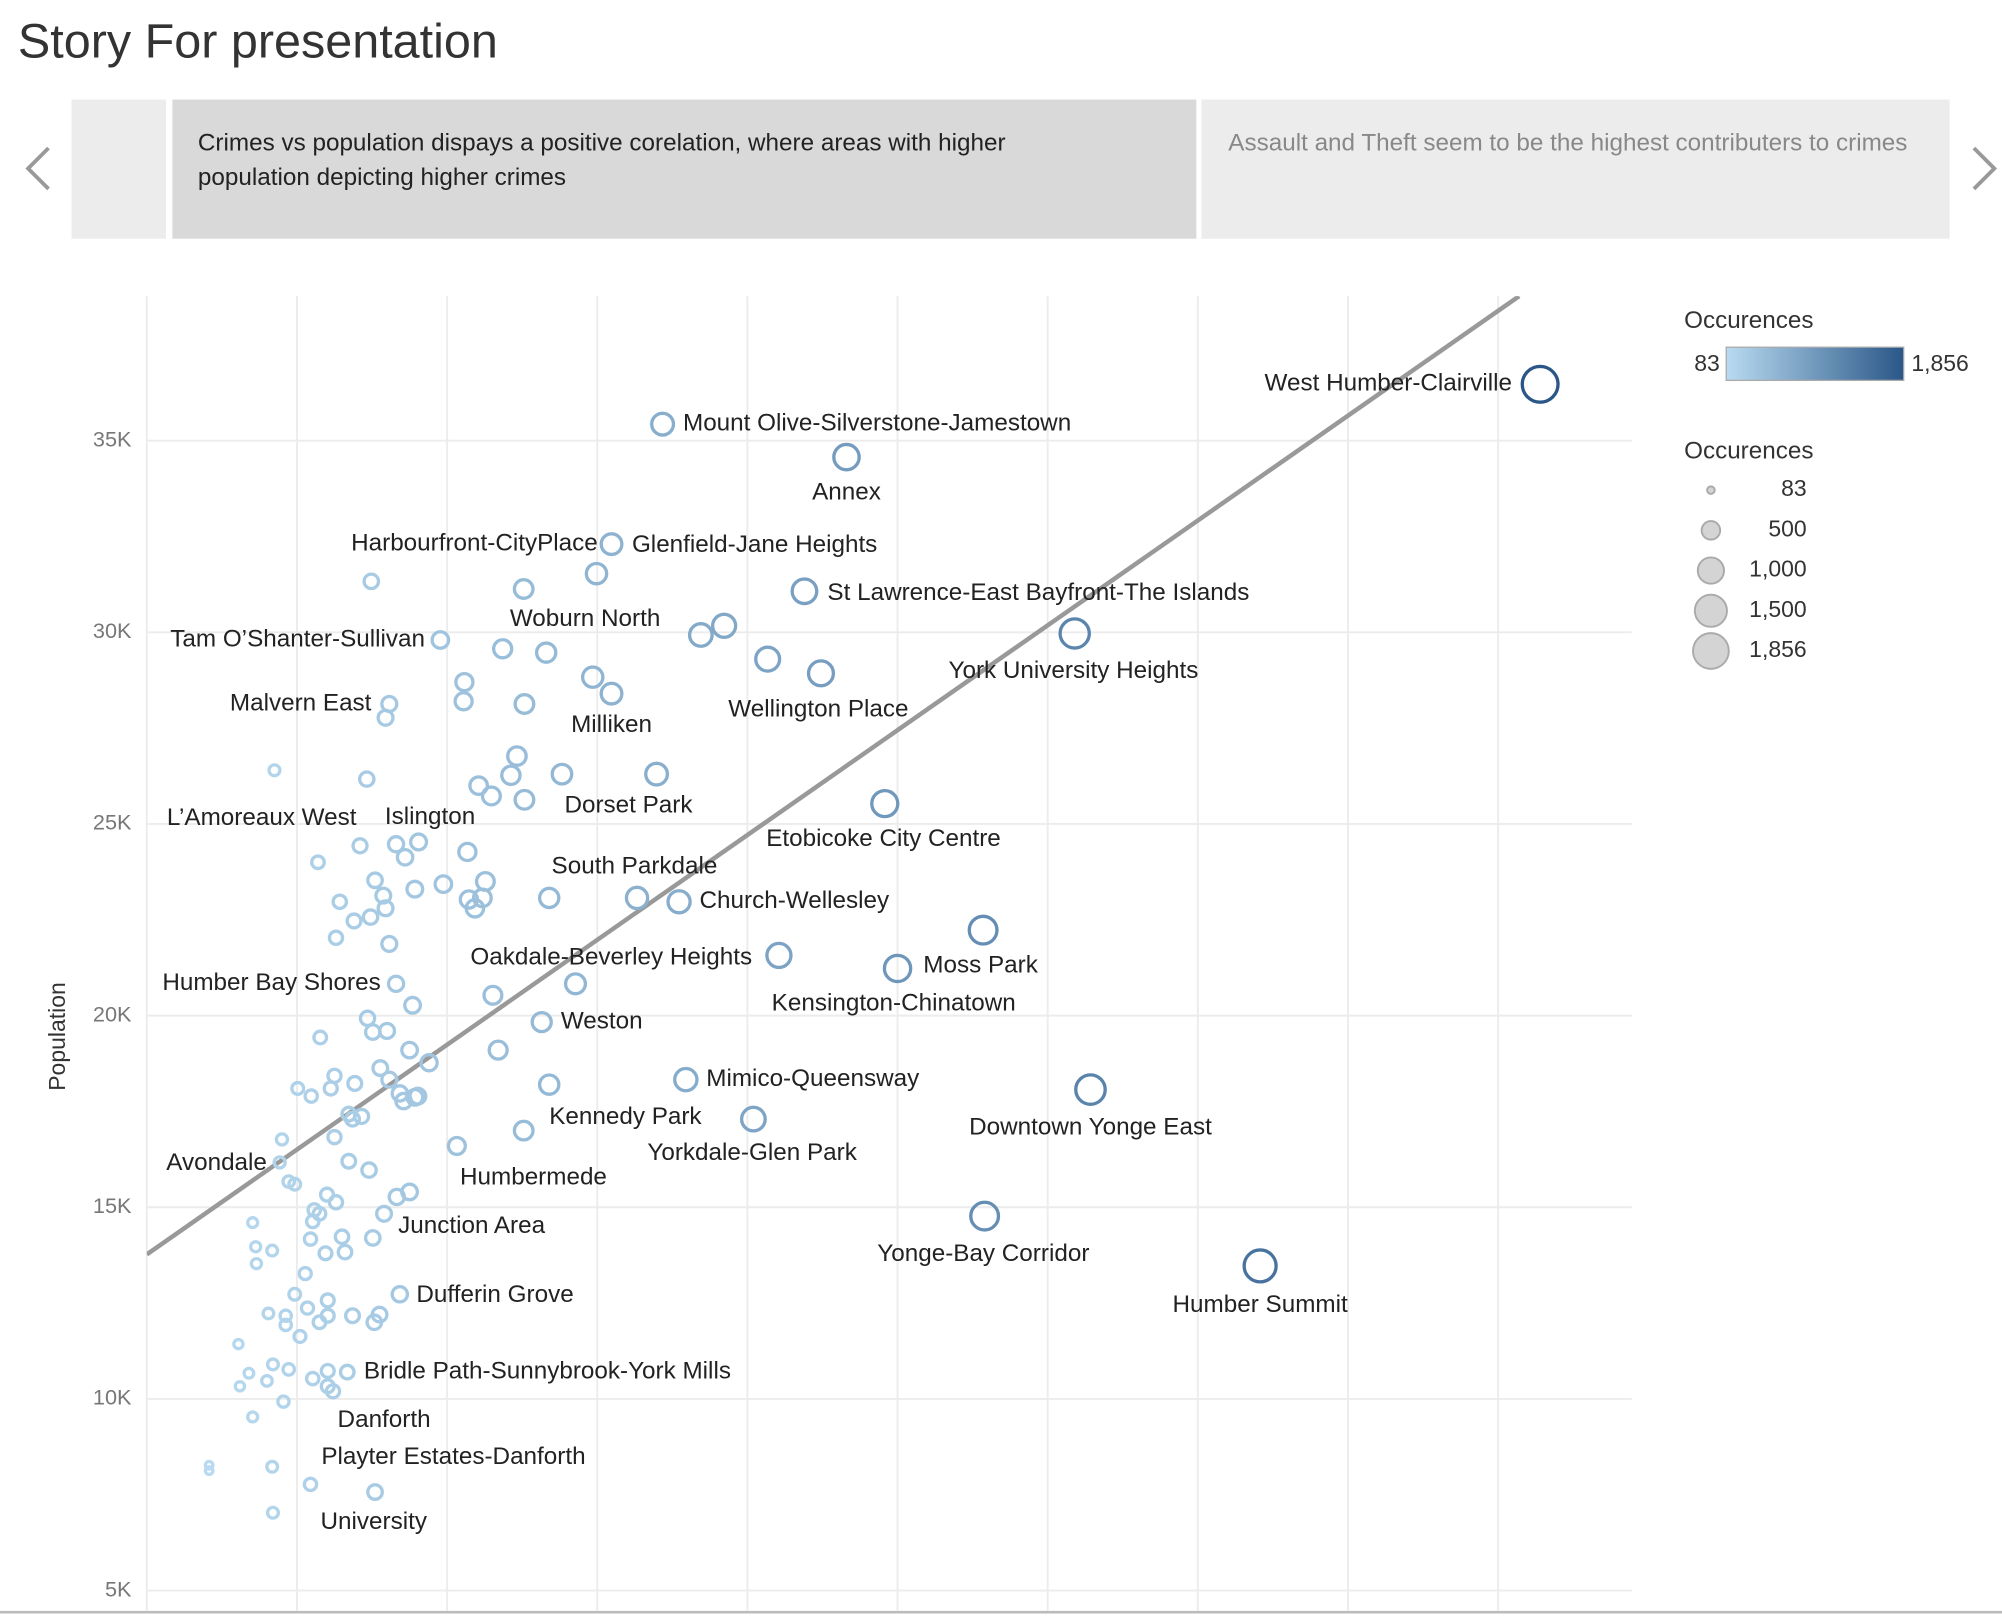 This screenshot has height=1616, width=2002. Describe the element at coordinates (118, 1588) in the screenshot. I see `y-tick-label: 5K` at that location.